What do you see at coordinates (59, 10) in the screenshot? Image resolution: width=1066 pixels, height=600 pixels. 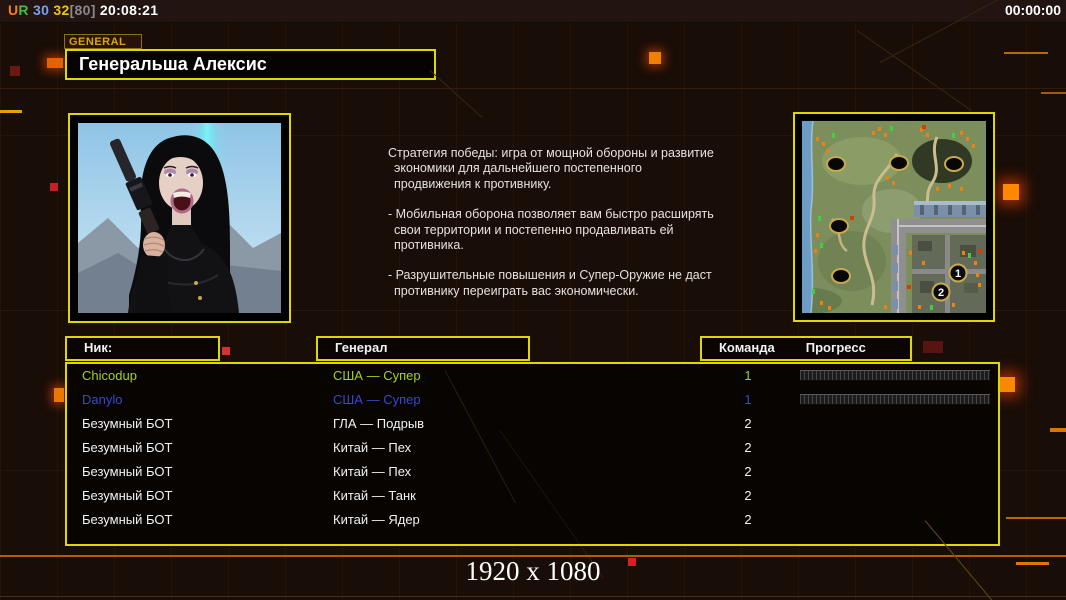 I see `stat-segment: 32` at bounding box center [59, 10].